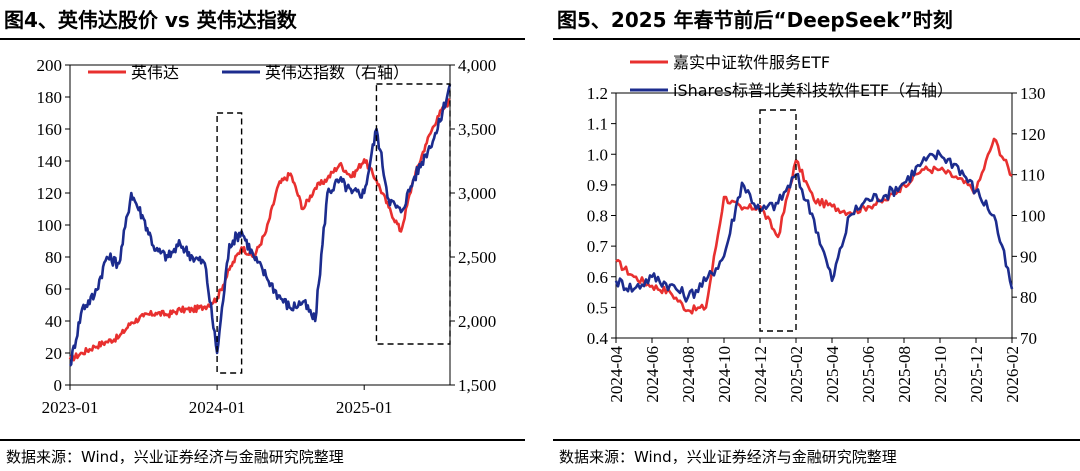 Image resolution: width=1080 pixels, height=471 pixels. I want to click on y-left-tick-label: 100, so click(50, 225).